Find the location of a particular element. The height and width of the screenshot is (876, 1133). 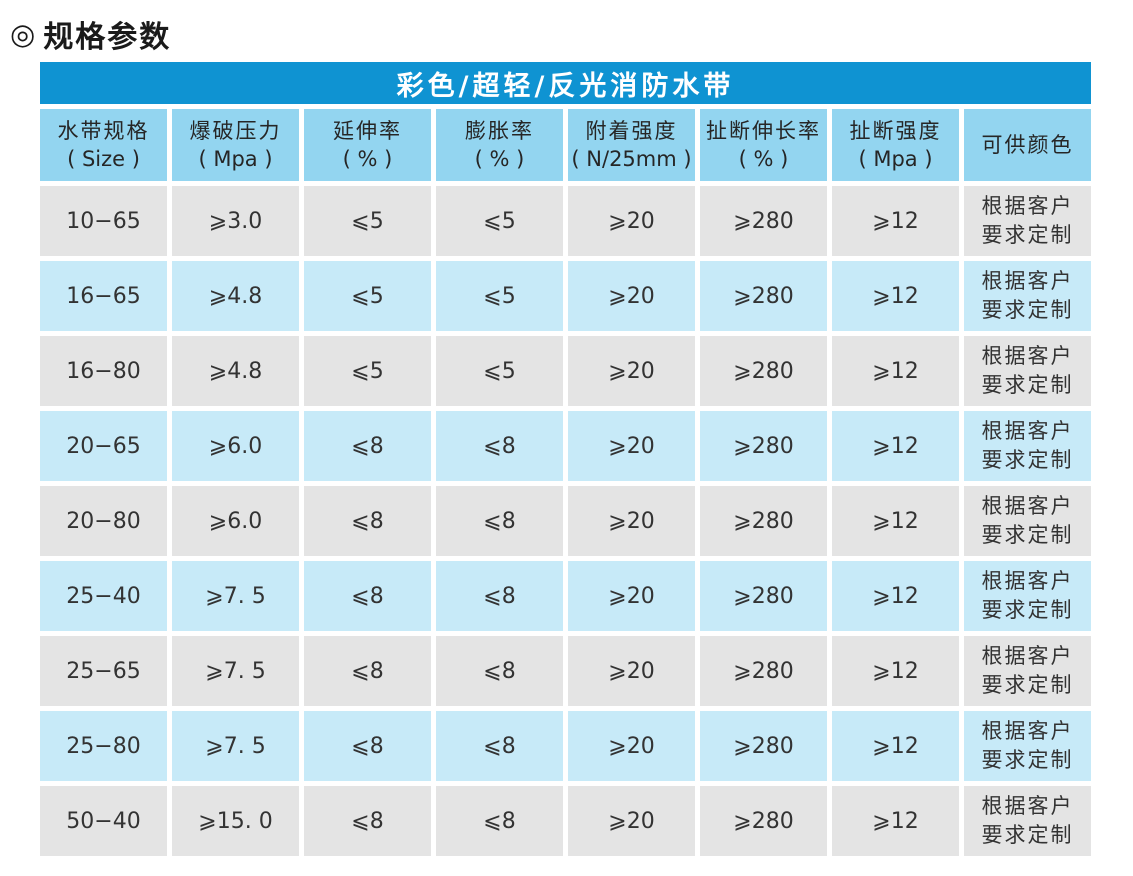

table-row: 20−80 ⩾6.0 ⩽8 ⩽8 ⩾20 ⩾280 ⩾12 根据客户 要求定制 is located at coordinates (565, 521).